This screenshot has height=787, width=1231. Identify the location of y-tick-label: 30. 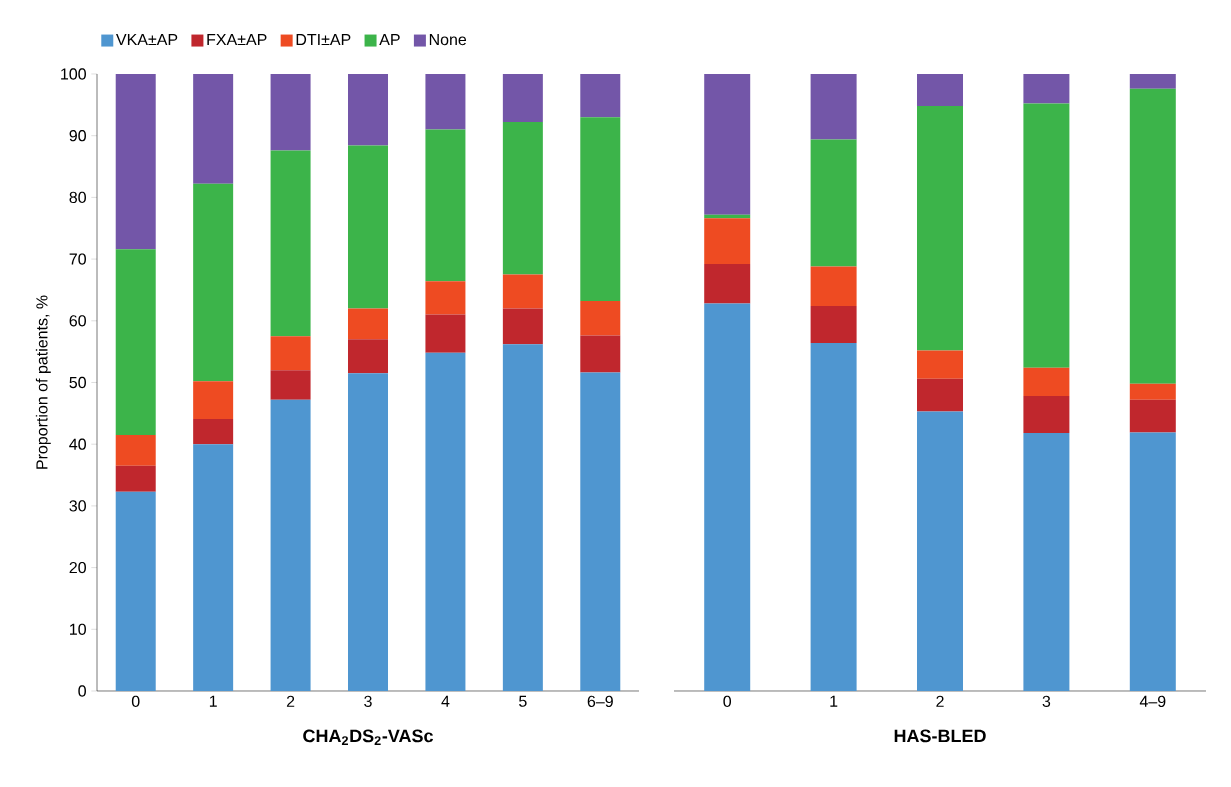
(77, 506).